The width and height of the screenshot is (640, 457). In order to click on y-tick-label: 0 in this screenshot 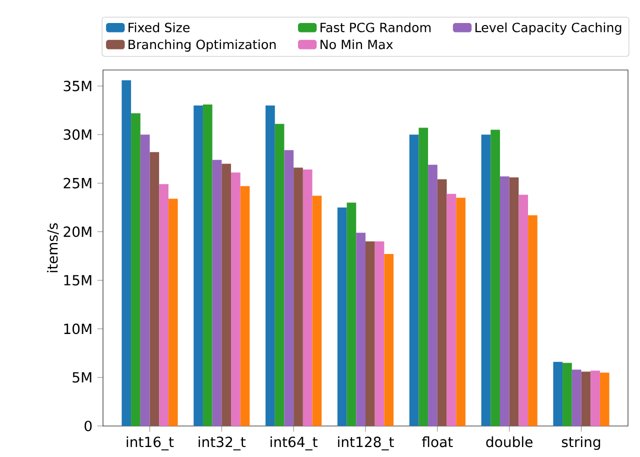, I will do `click(88, 426)`.